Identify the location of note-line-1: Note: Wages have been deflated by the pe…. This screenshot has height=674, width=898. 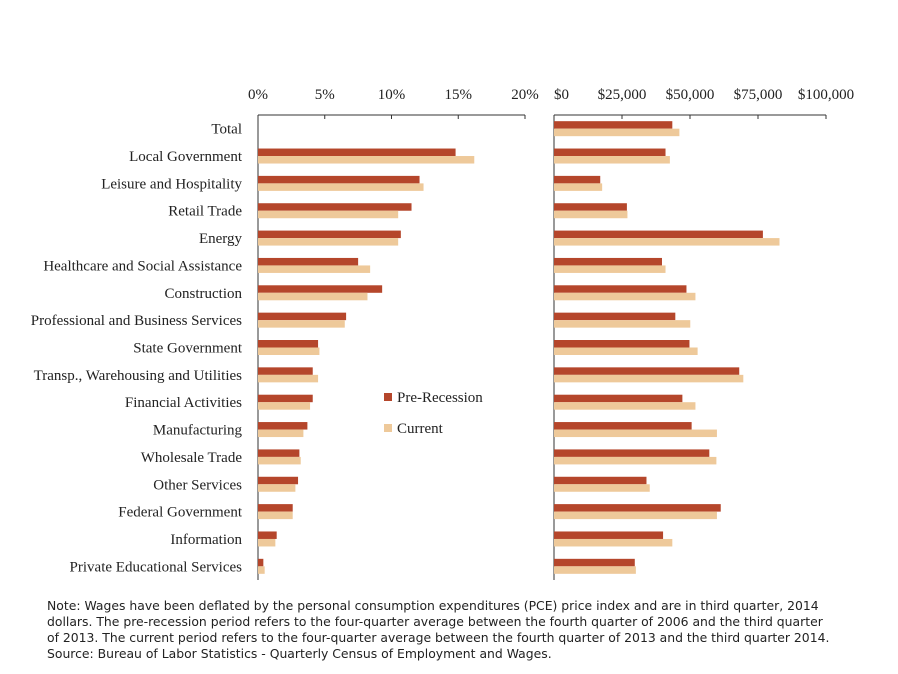
(433, 605).